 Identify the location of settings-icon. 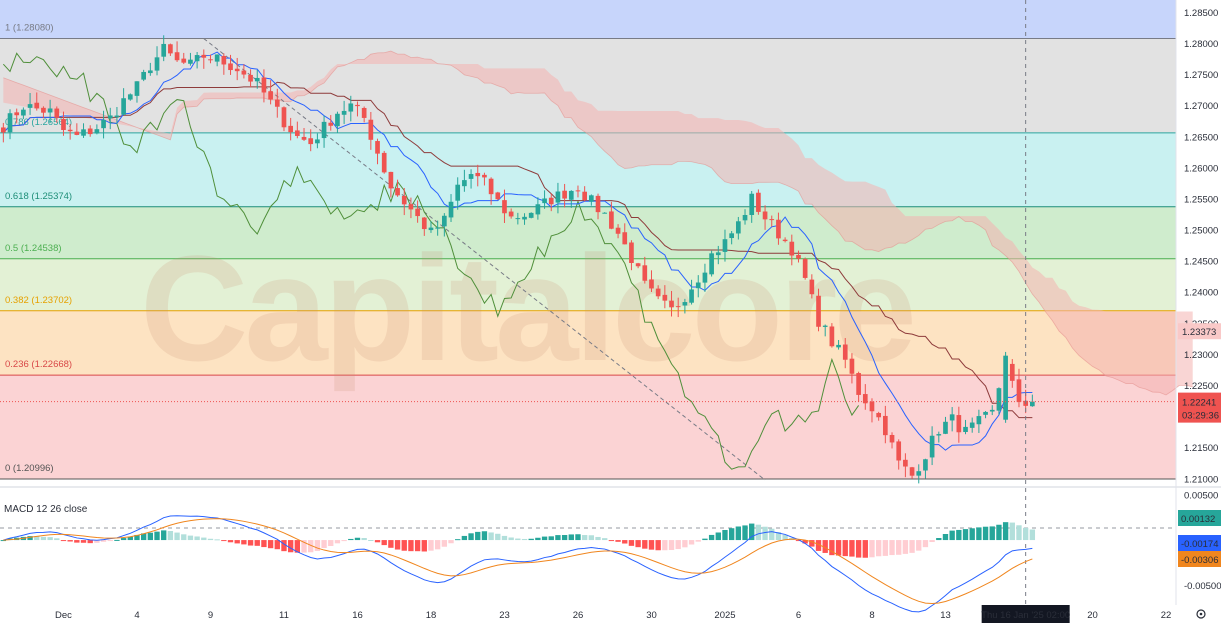
(1201, 614).